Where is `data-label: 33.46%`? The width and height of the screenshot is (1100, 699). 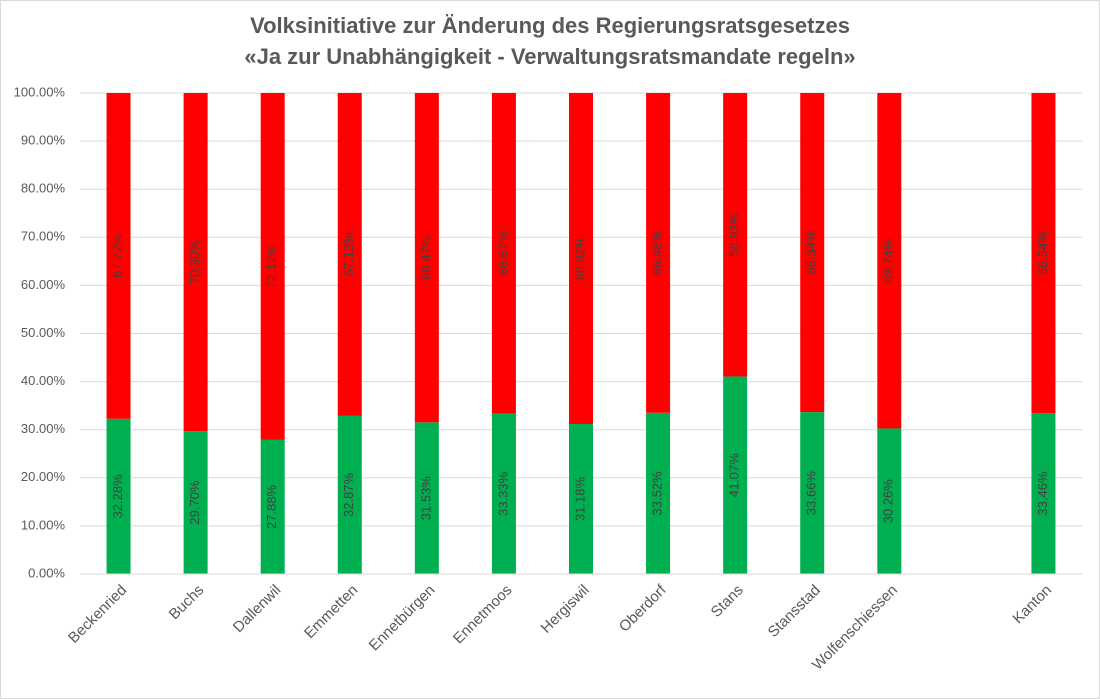 data-label: 33.46% is located at coordinates (1042, 493).